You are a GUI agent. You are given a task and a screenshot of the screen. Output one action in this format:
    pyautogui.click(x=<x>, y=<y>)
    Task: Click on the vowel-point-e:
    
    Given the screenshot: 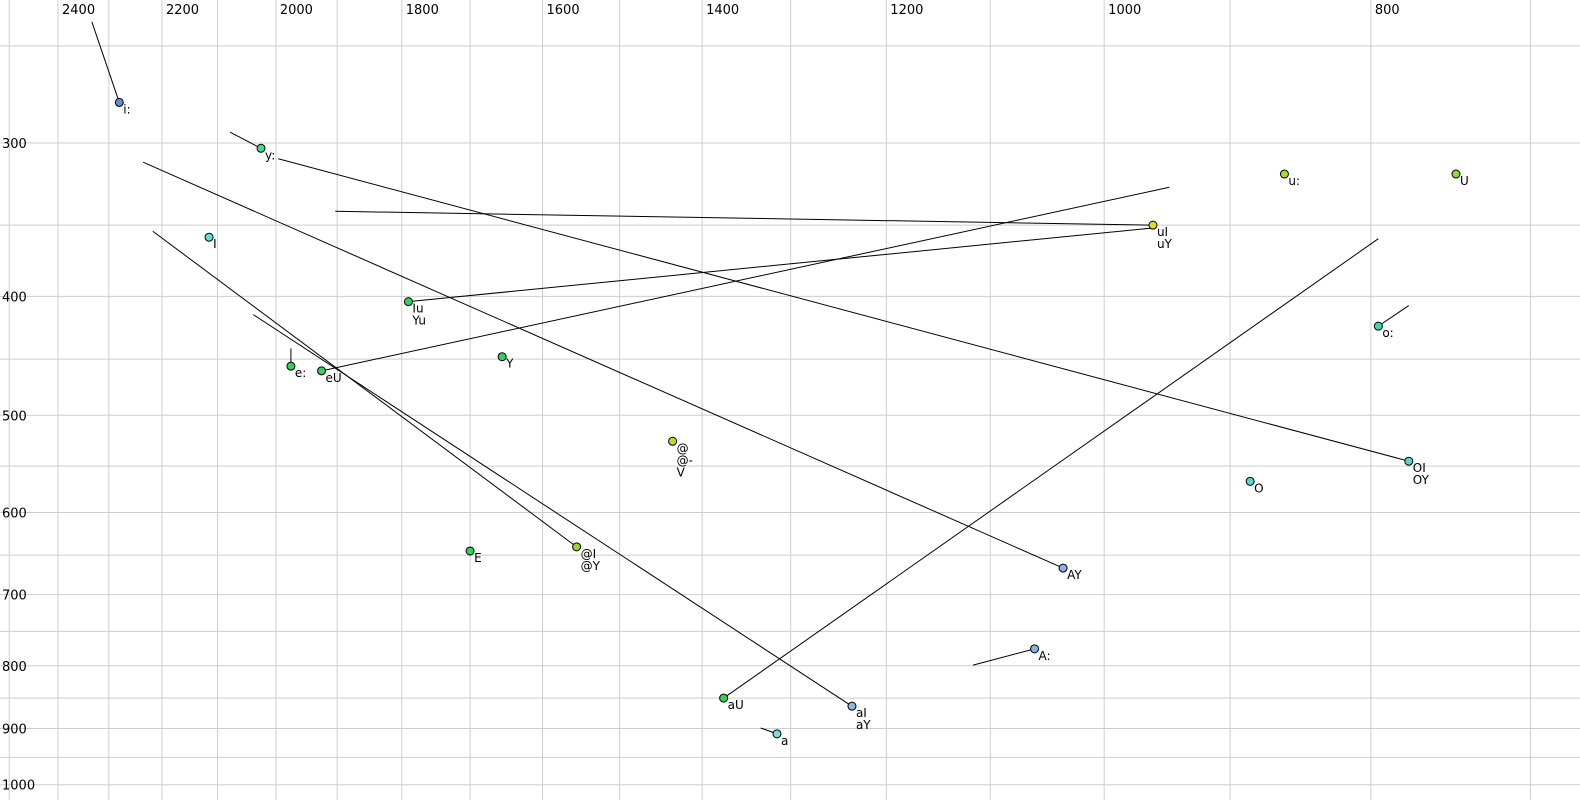 What is the action you would take?
    pyautogui.click(x=291, y=366)
    